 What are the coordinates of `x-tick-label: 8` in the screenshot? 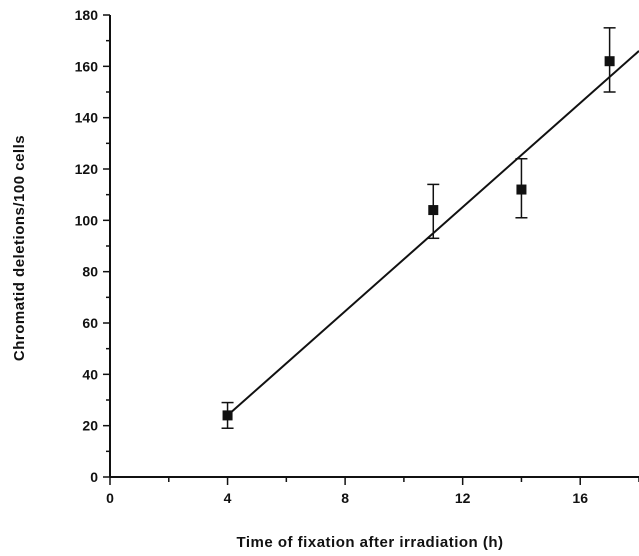 It's located at (345, 498).